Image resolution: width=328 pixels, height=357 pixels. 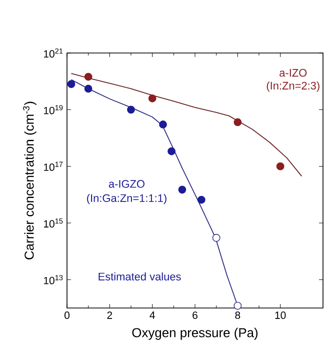 What do you see at coordinates (293, 87) in the screenshot?
I see `annotation: (In:Zn=2:3)` at bounding box center [293, 87].